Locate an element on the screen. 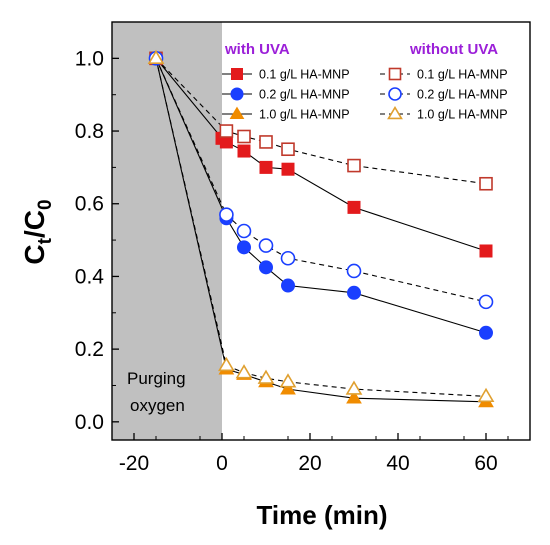  y-tick-label-5: 1.0 is located at coordinates (89, 58).